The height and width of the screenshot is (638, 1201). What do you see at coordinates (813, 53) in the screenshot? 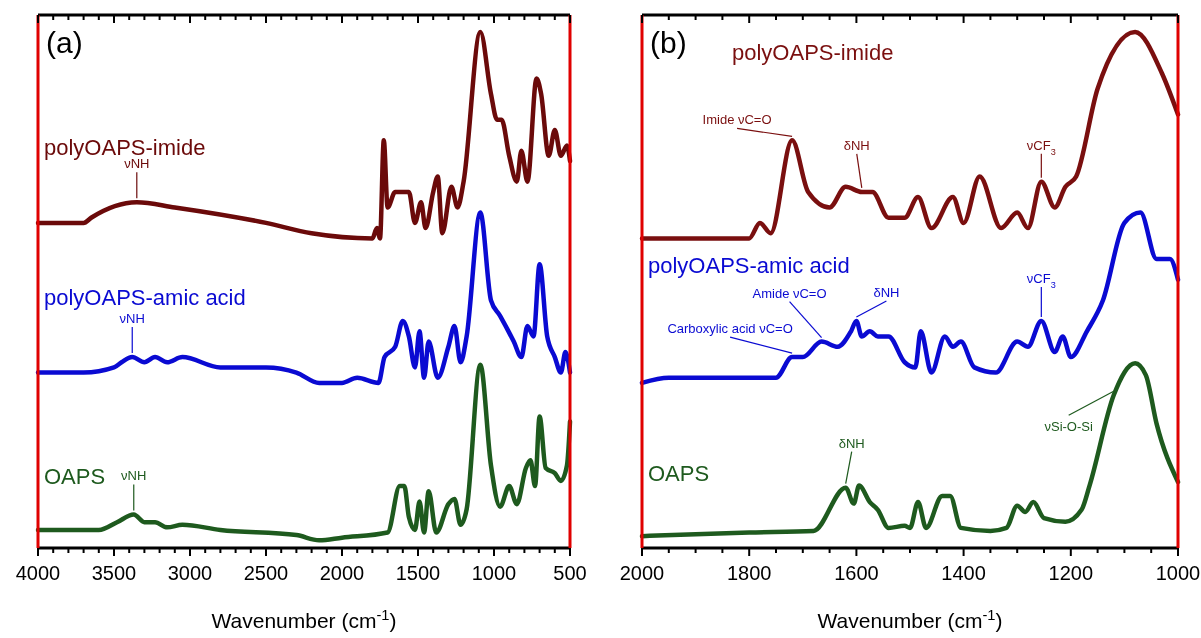
I see `text: polyOAPS-imide` at bounding box center [813, 53].